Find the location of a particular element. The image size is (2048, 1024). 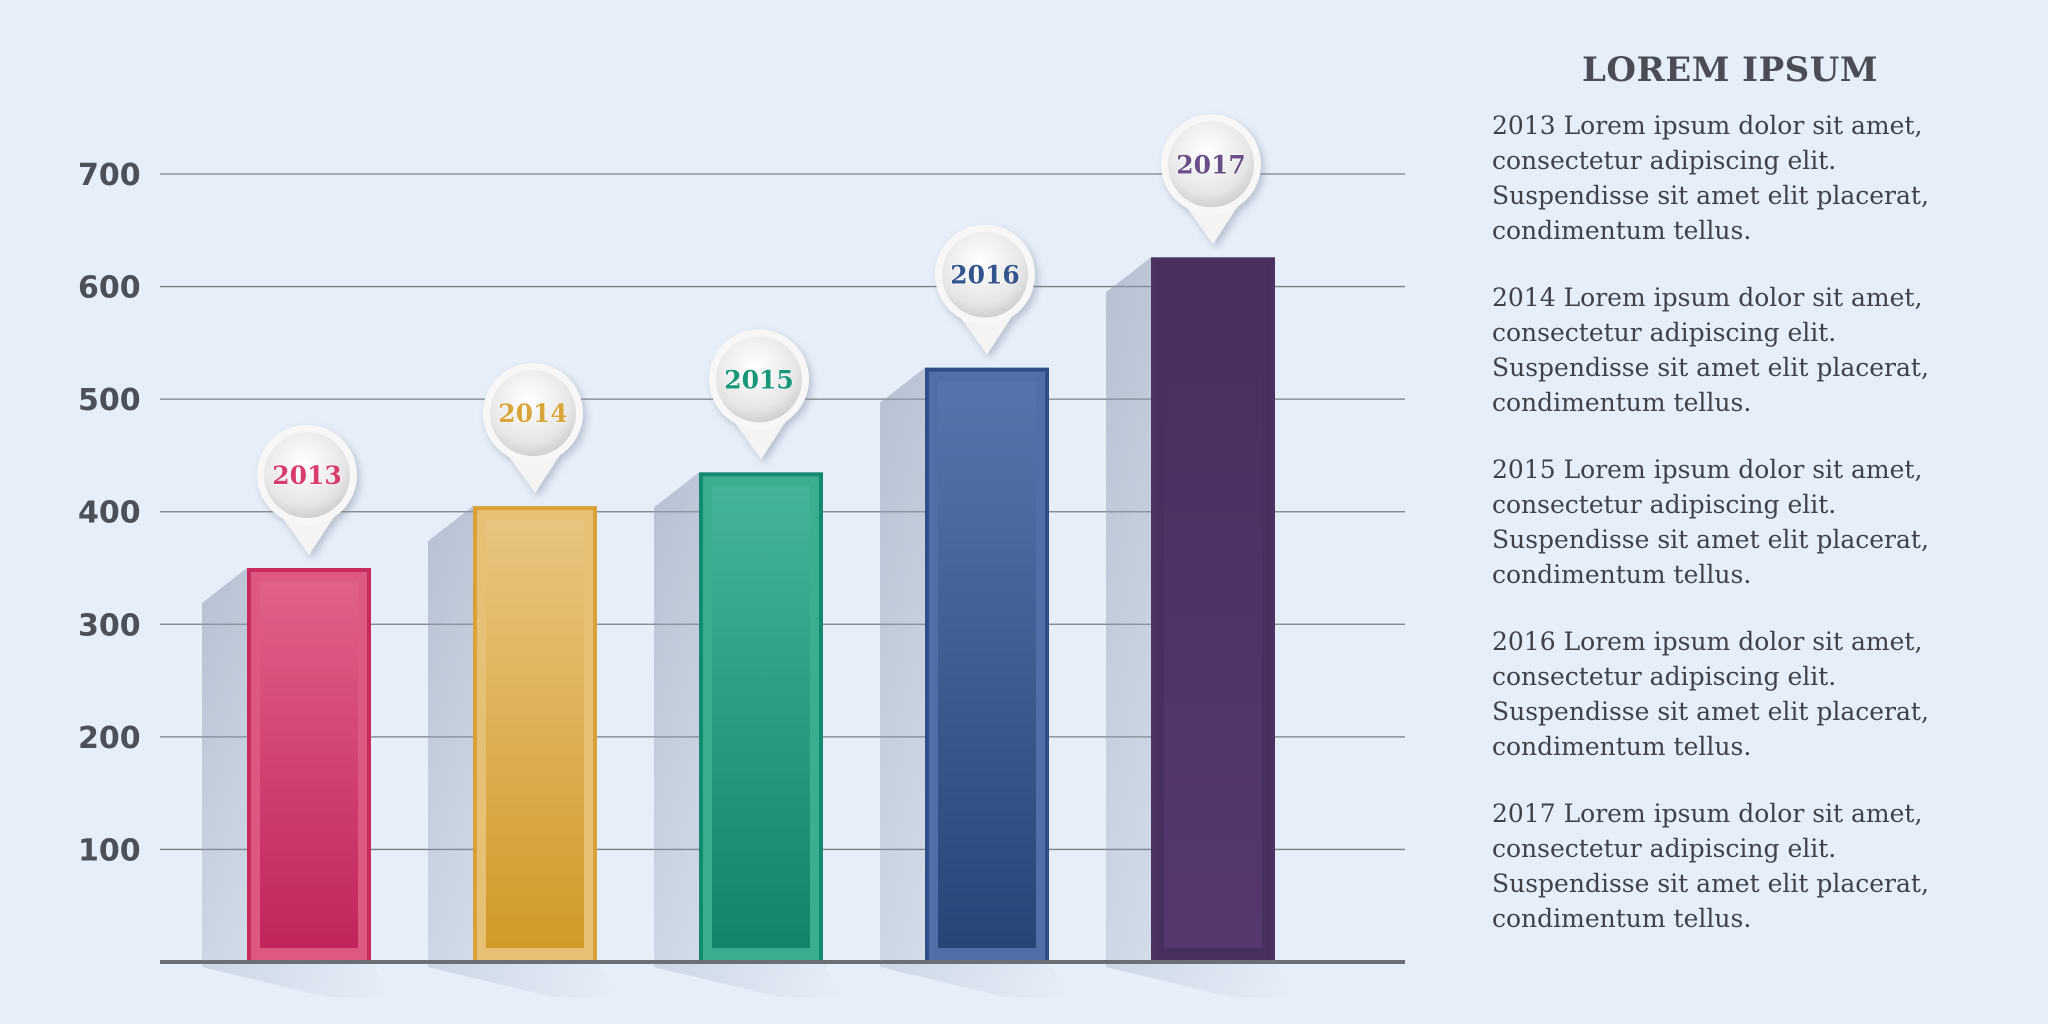

bar-2015 is located at coordinates (761, 717).